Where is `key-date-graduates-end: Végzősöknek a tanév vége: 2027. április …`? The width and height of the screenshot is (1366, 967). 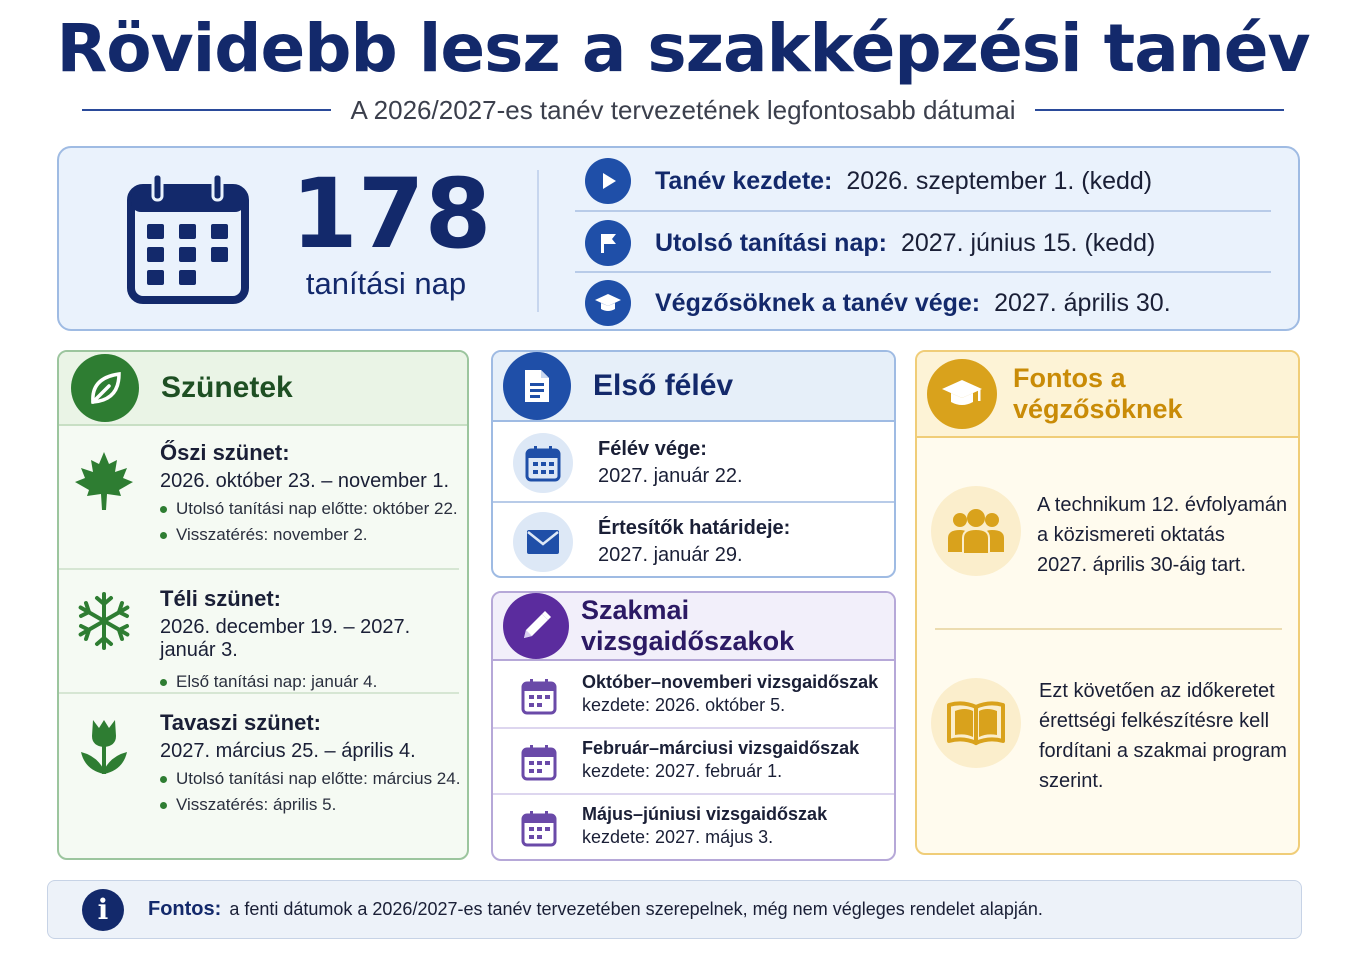 key-date-graduates-end: Végzősöknek a tanév vége: 2027. április … is located at coordinates (928, 303).